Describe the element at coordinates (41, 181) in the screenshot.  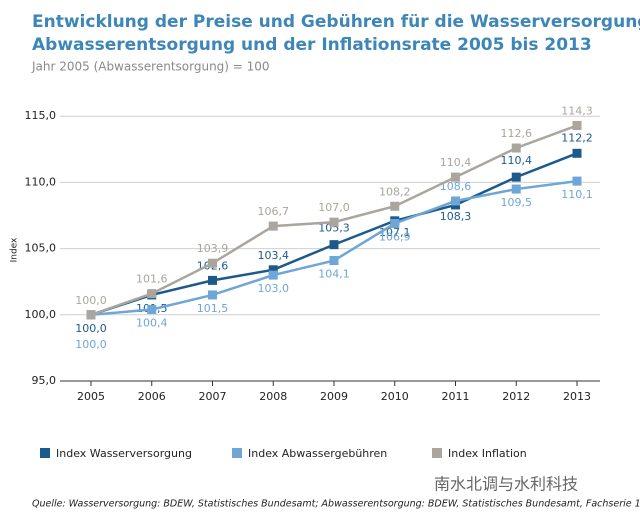
I see `y-tick-label: 110,0` at that location.